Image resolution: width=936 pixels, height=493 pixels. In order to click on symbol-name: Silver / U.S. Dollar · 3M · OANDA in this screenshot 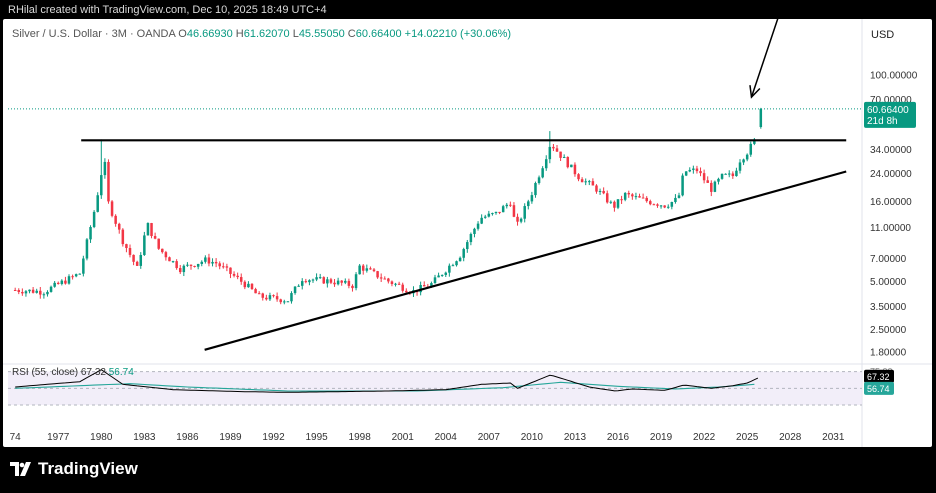, I will do `click(94, 34)`.